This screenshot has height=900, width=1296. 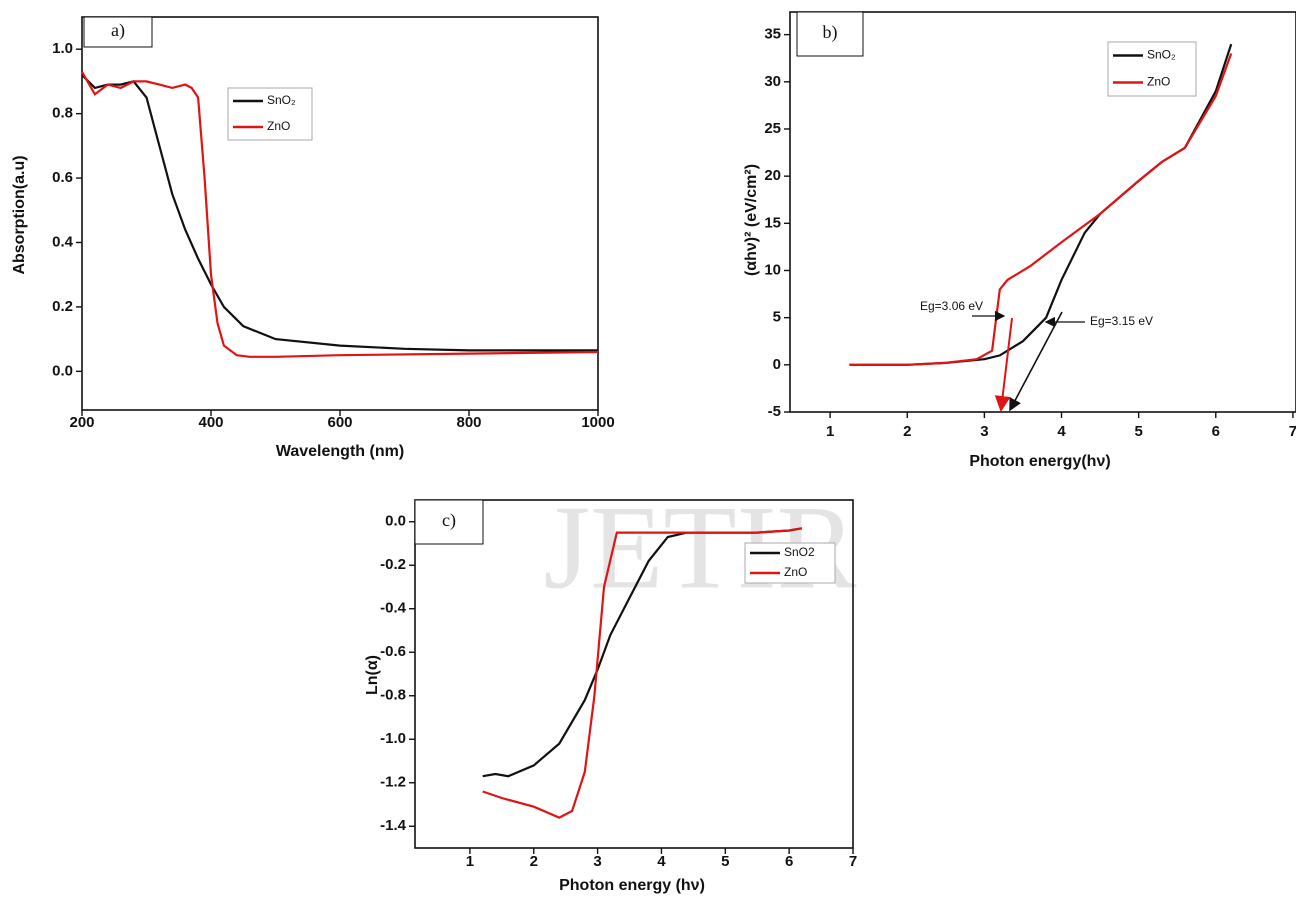 I want to click on x-axis-title: Photon energy(hν), so click(x=1039, y=461).